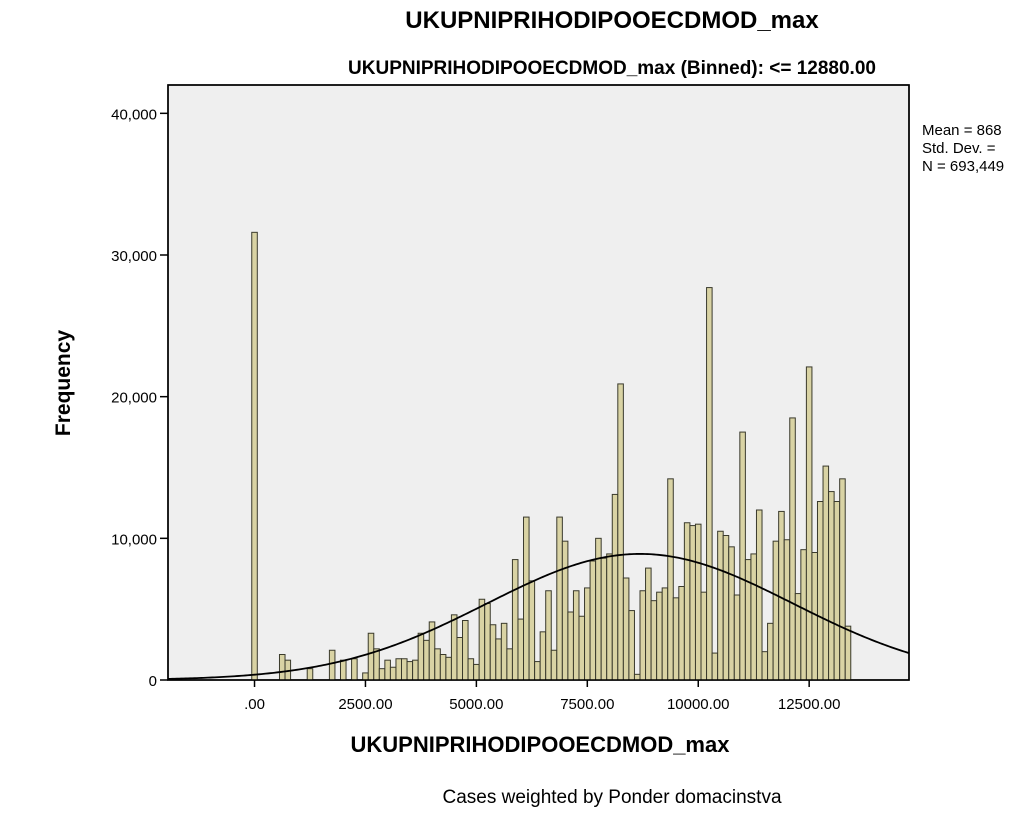  I want to click on stats-std-dev: Std. Dev. =, so click(959, 148).